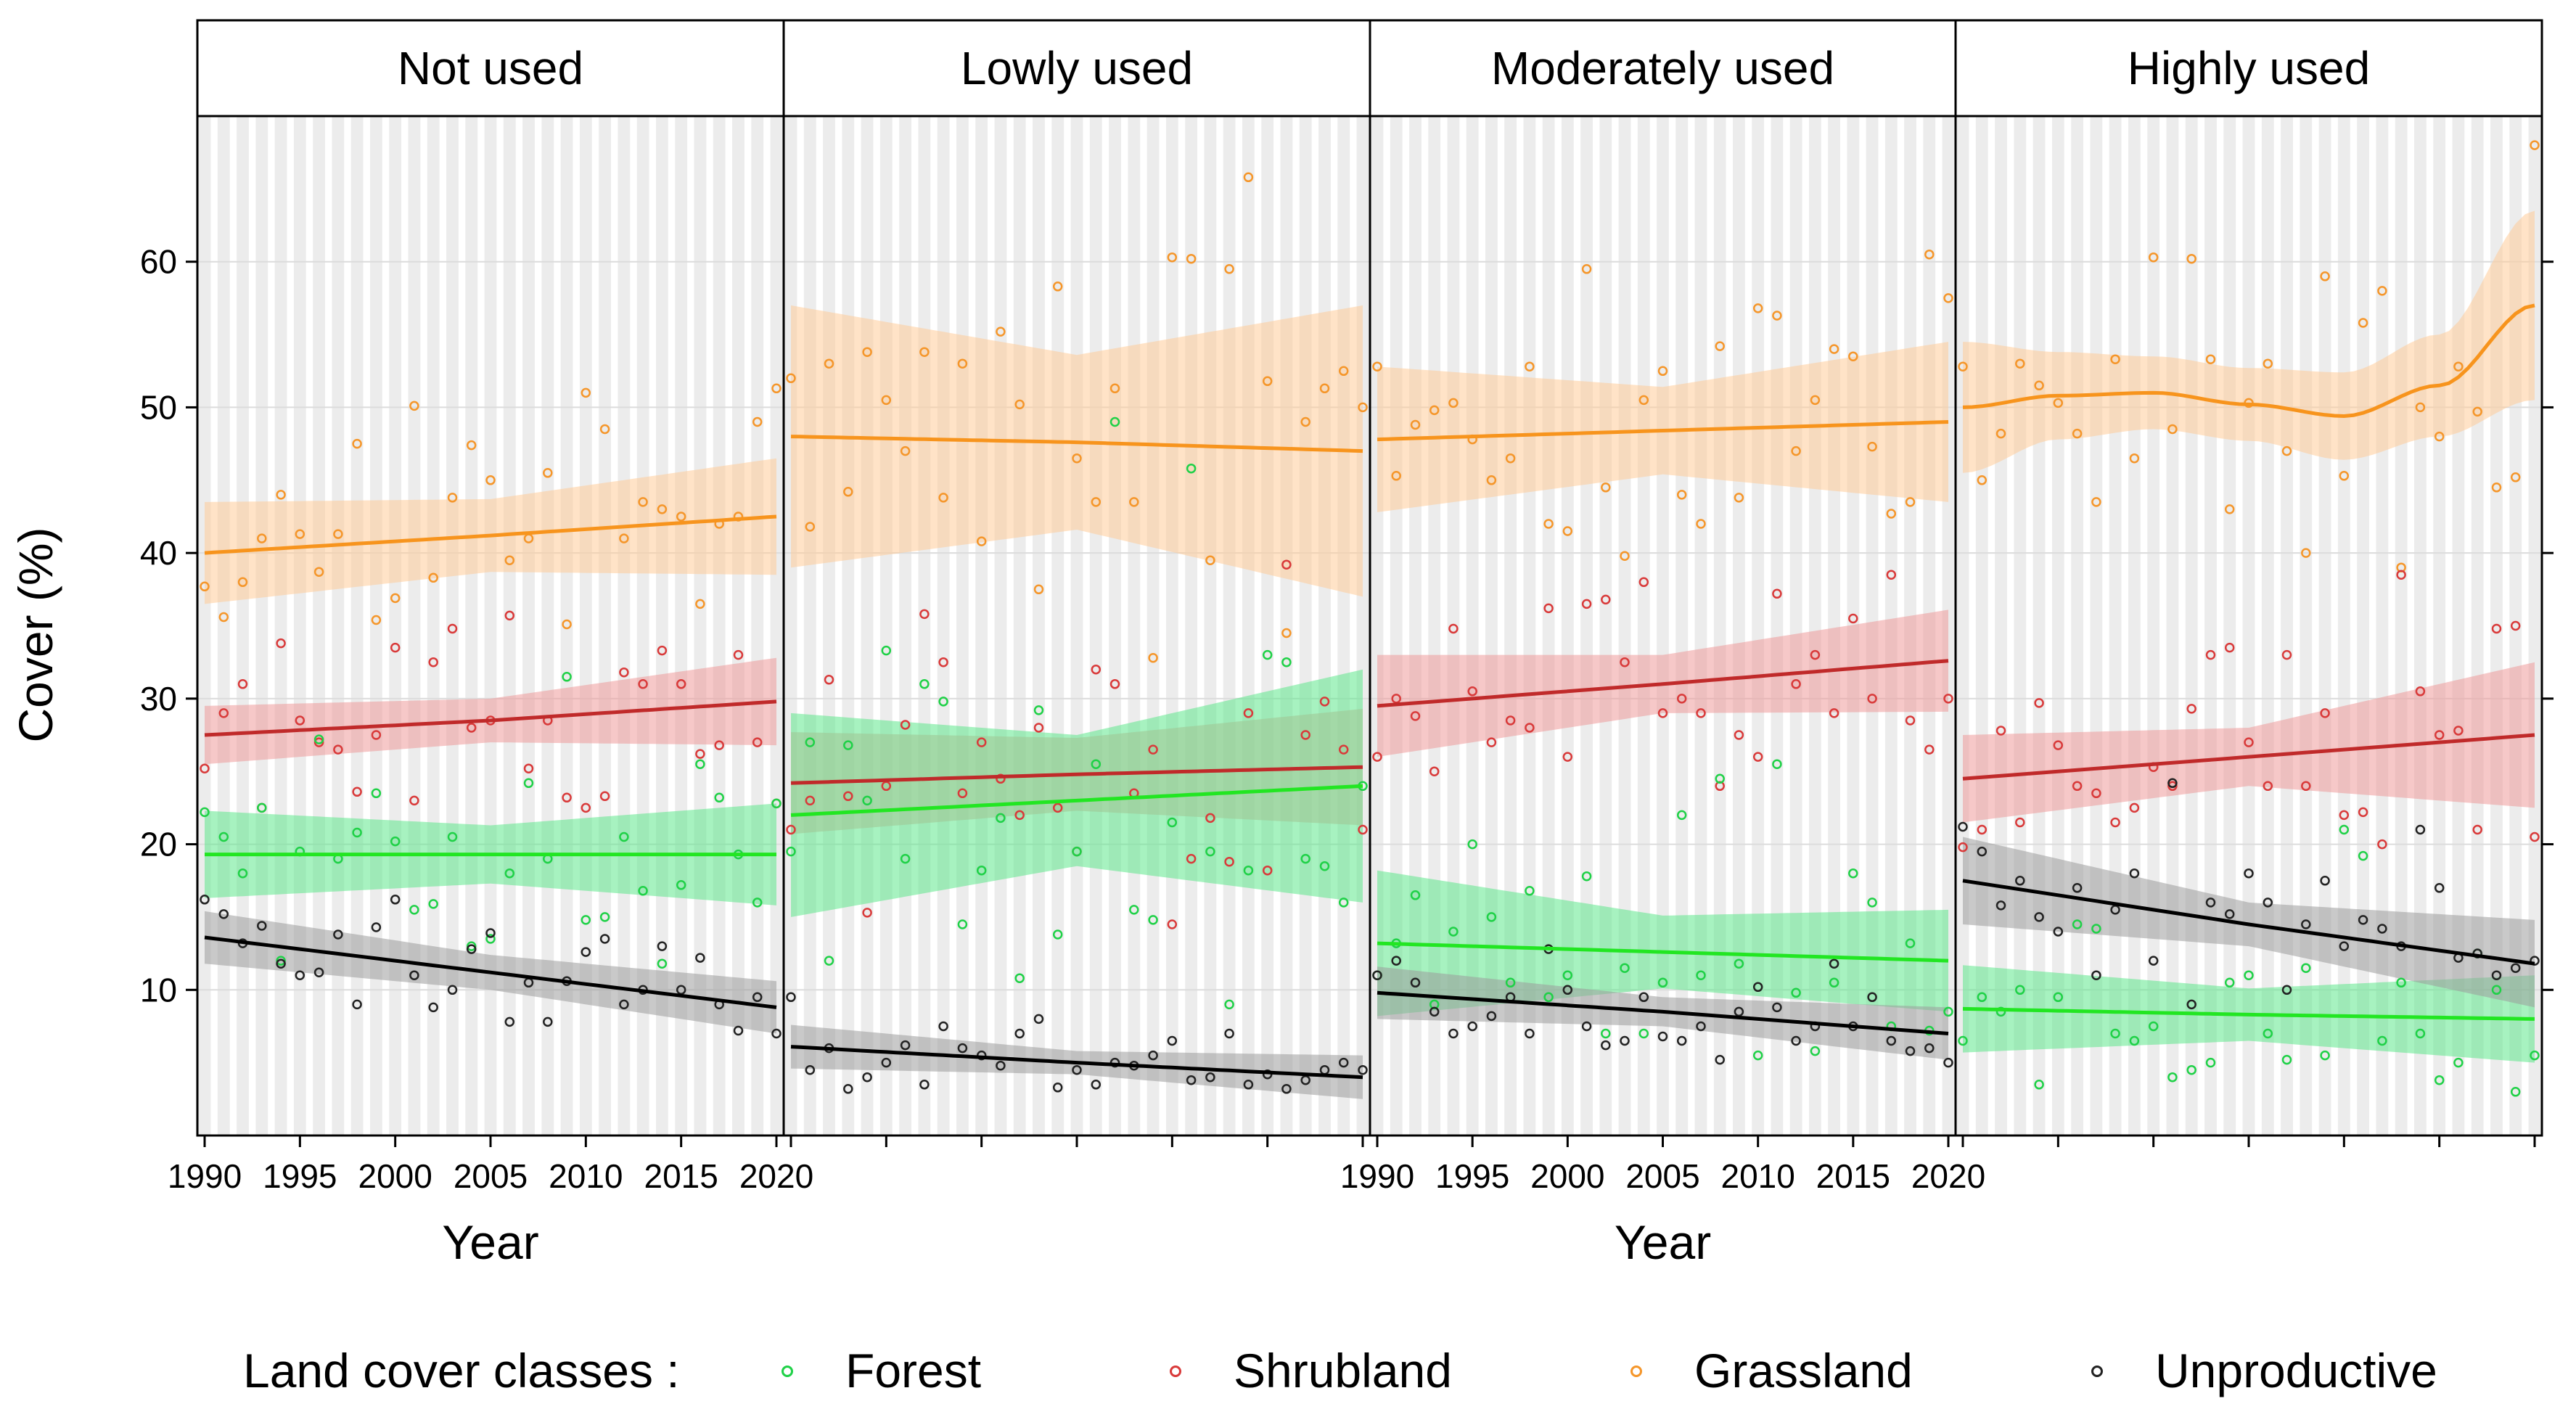 This screenshot has height=1425, width=2576. Describe the element at coordinates (1853, 1176) in the screenshot. I see `x-tick-label: 2015` at that location.